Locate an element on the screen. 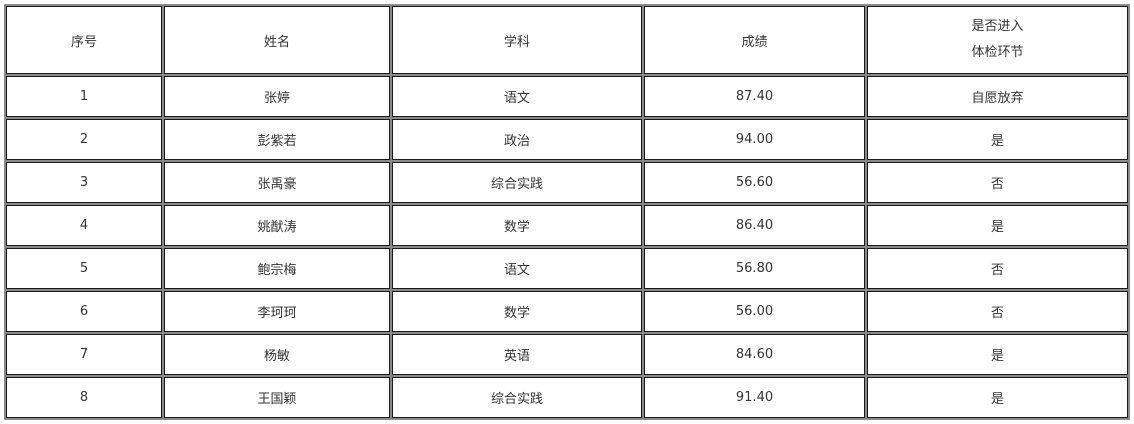 The image size is (1134, 424). cell-index: 4 is located at coordinates (84, 225).